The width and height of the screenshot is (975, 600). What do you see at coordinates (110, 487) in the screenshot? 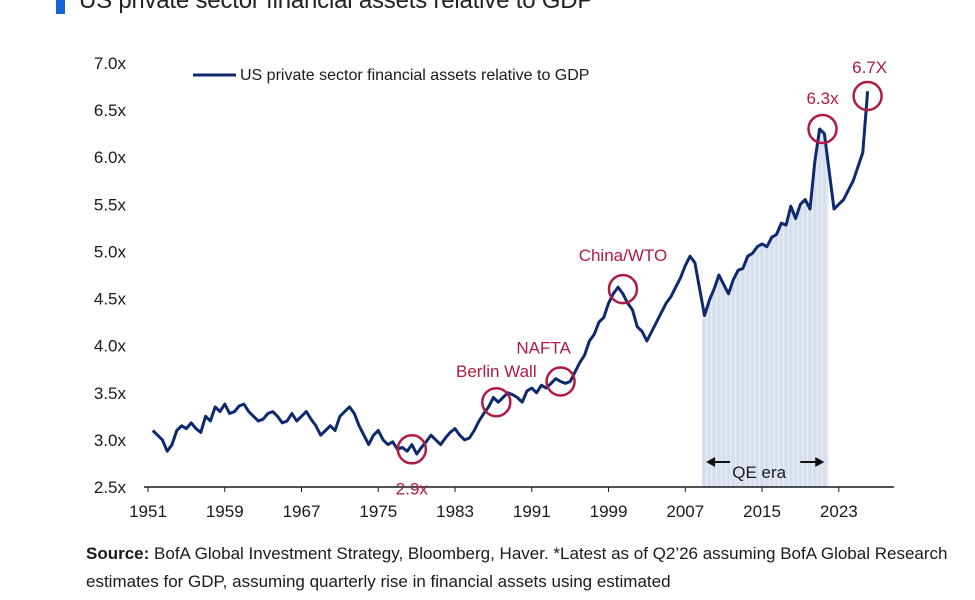
I see `y-tick-label: 2.5x` at bounding box center [110, 487].